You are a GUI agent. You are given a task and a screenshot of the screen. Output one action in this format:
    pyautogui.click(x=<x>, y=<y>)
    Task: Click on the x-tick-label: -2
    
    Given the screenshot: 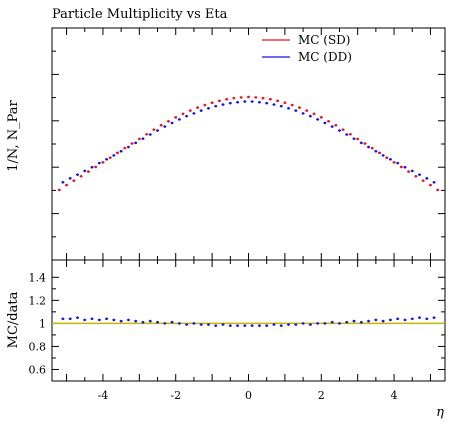 What is the action you would take?
    pyautogui.click(x=175, y=395)
    